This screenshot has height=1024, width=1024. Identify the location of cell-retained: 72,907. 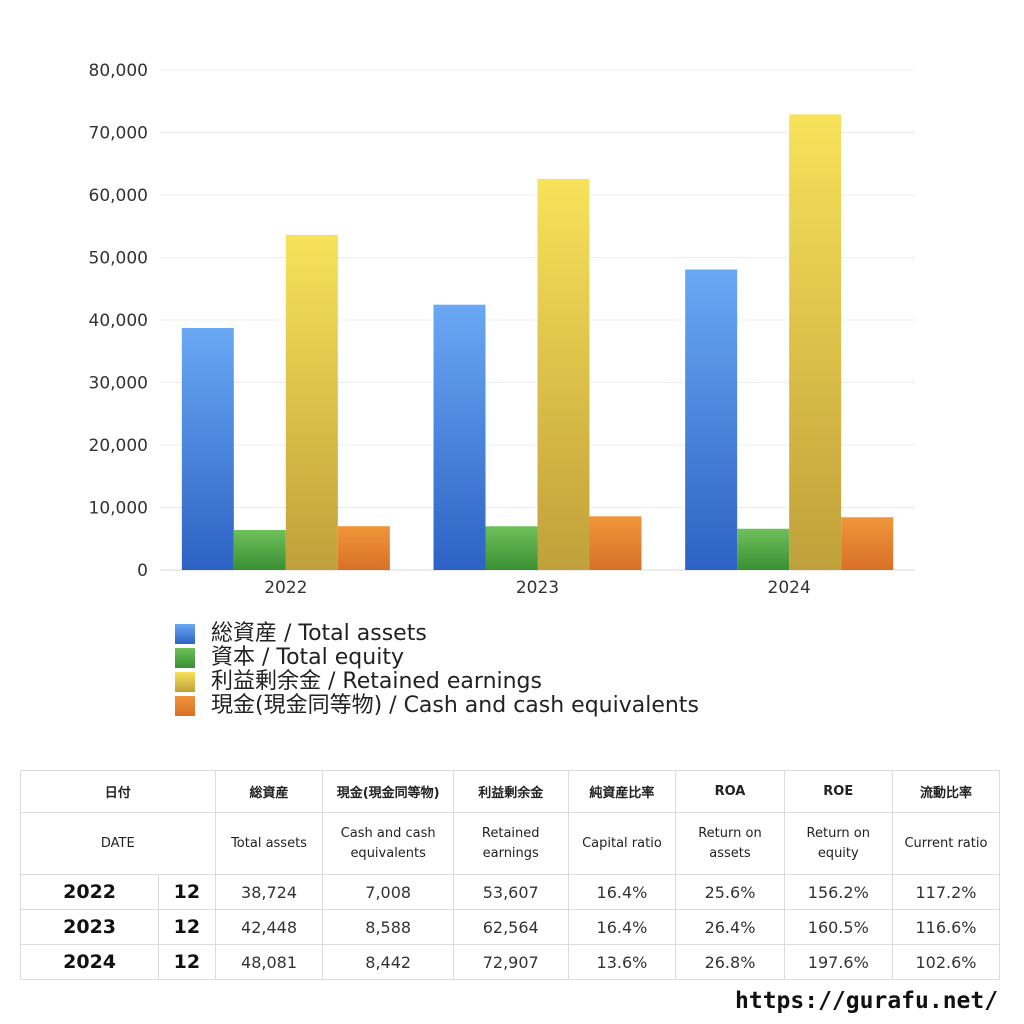
(510, 962).